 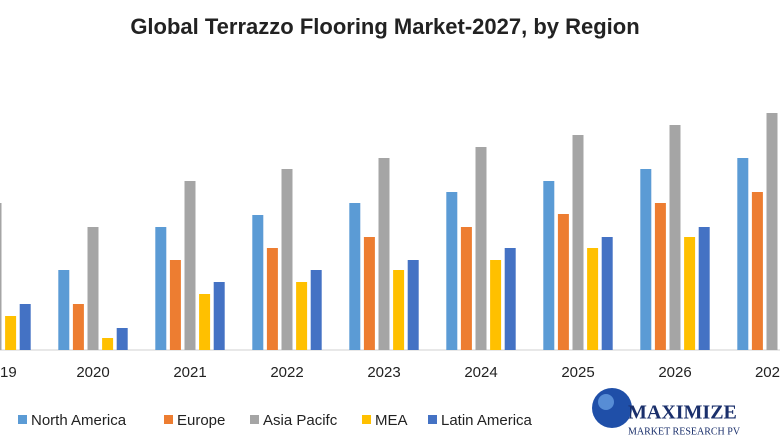 I want to click on logo: MAXIMIZE MARKET RESEARCH PV, so click(x=666, y=412).